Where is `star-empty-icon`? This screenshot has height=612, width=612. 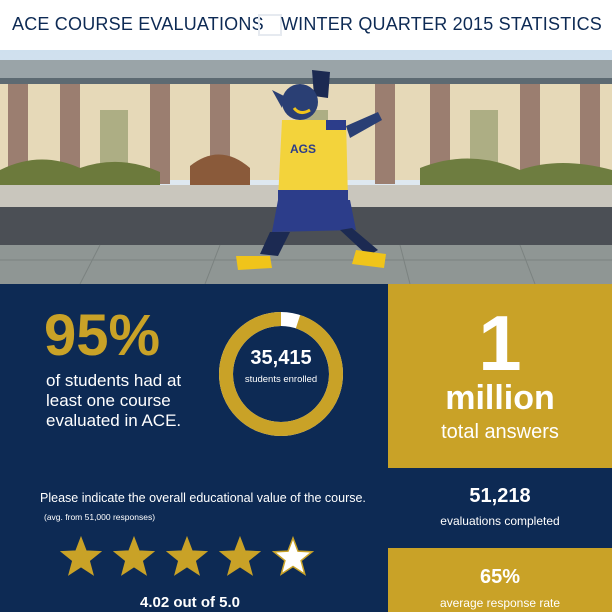 star-empty-icon is located at coordinates (293, 556).